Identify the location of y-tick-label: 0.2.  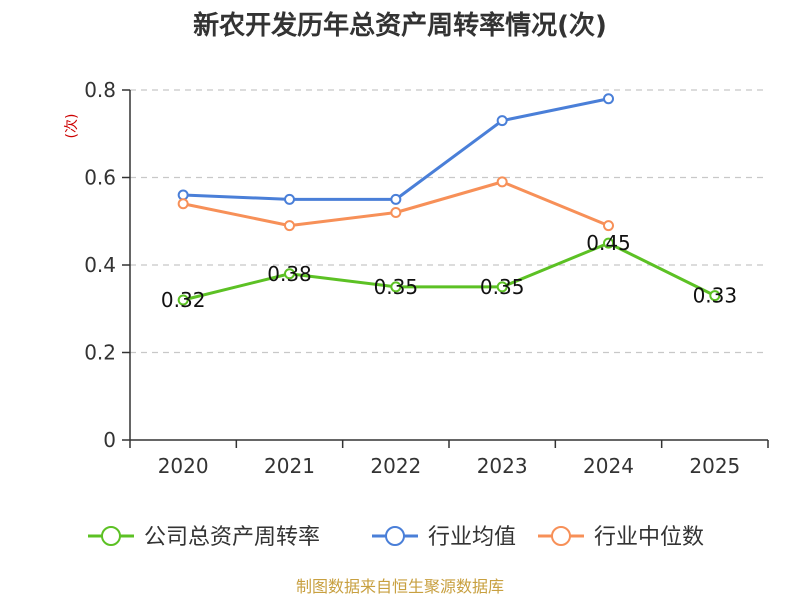
(100, 353).